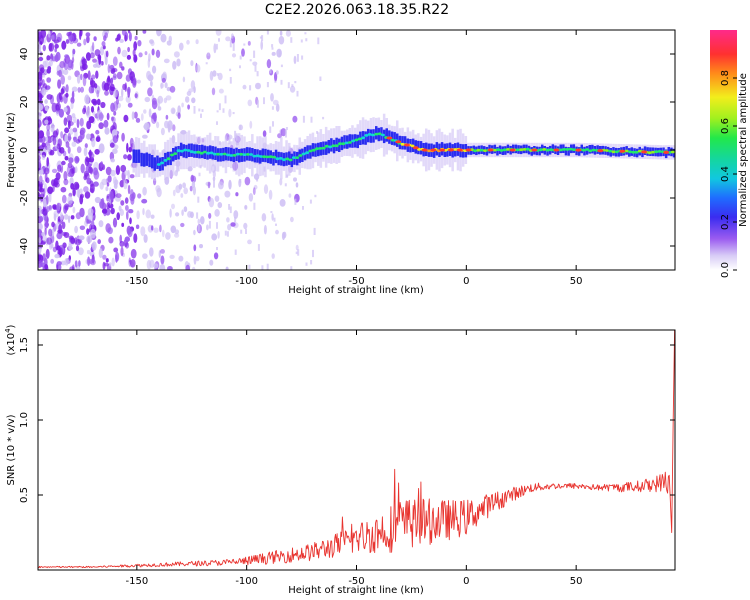 This screenshot has height=600, width=750. What do you see at coordinates (357, 10) in the screenshot?
I see `figure-title: C2E2.2026.063.18.35.R22` at bounding box center [357, 10].